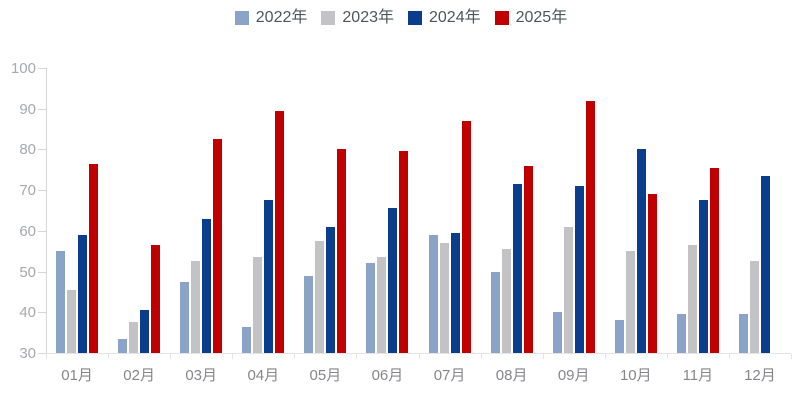 The image size is (802, 402). I want to click on y-axis-tick-label: 90, so click(27, 109).